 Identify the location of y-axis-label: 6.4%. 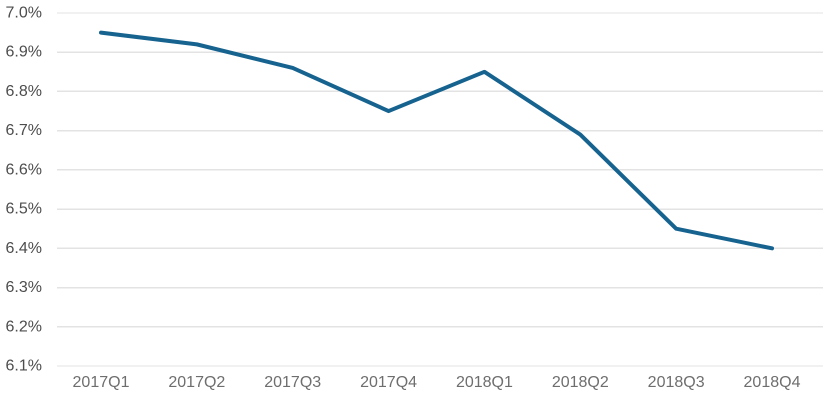
(24, 248).